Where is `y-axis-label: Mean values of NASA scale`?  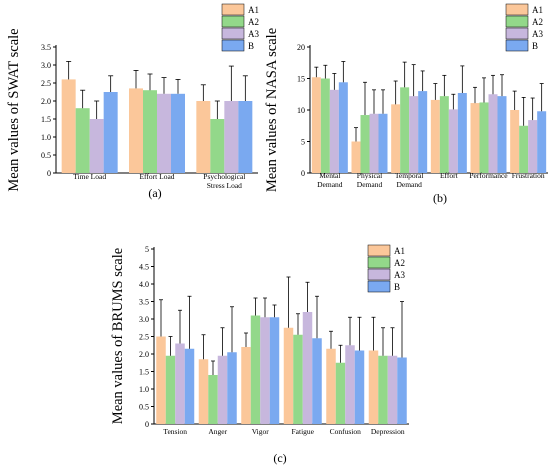 y-axis-label: Mean values of NASA scale is located at coordinates (272, 110).